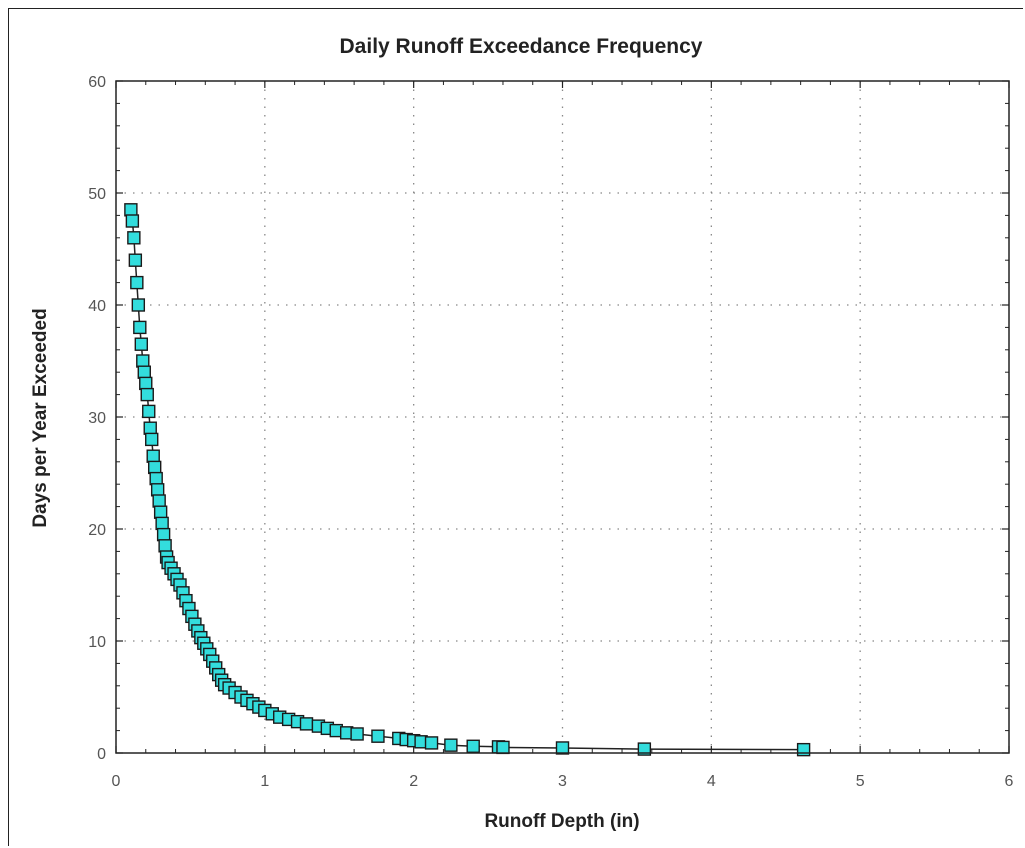  I want to click on x-tick-label: 0, so click(116, 781).